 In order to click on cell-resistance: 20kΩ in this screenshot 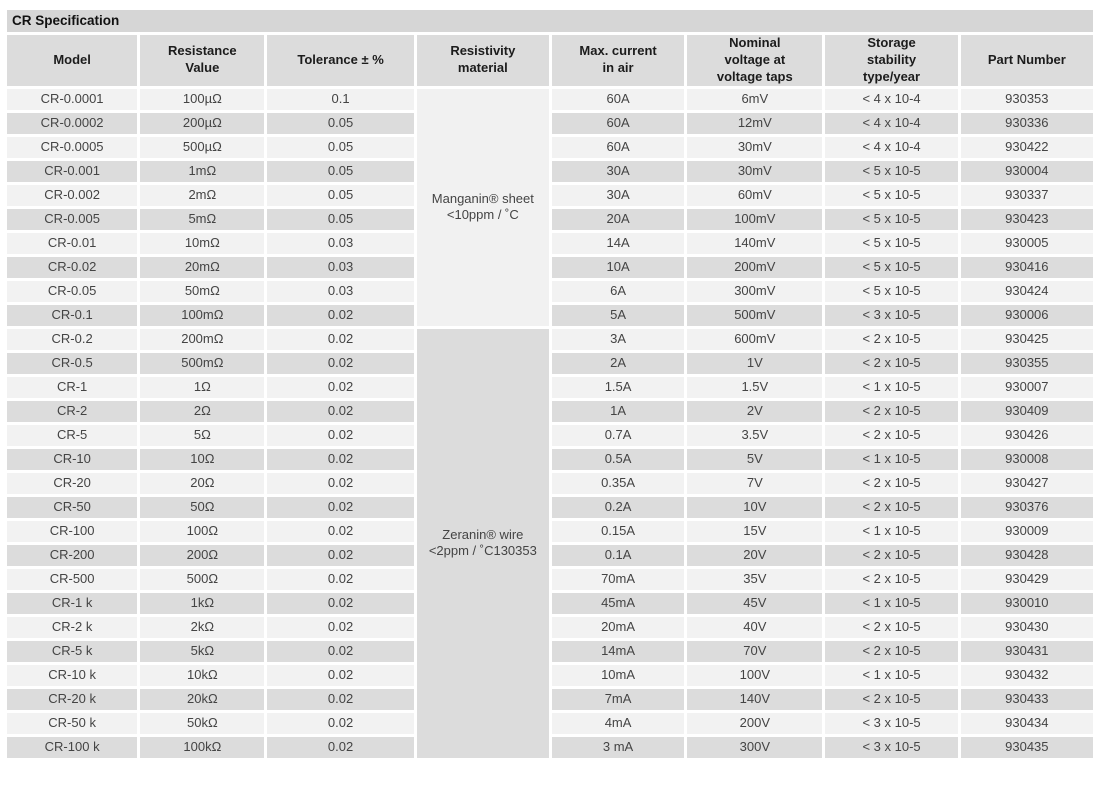, I will do `click(202, 699)`.